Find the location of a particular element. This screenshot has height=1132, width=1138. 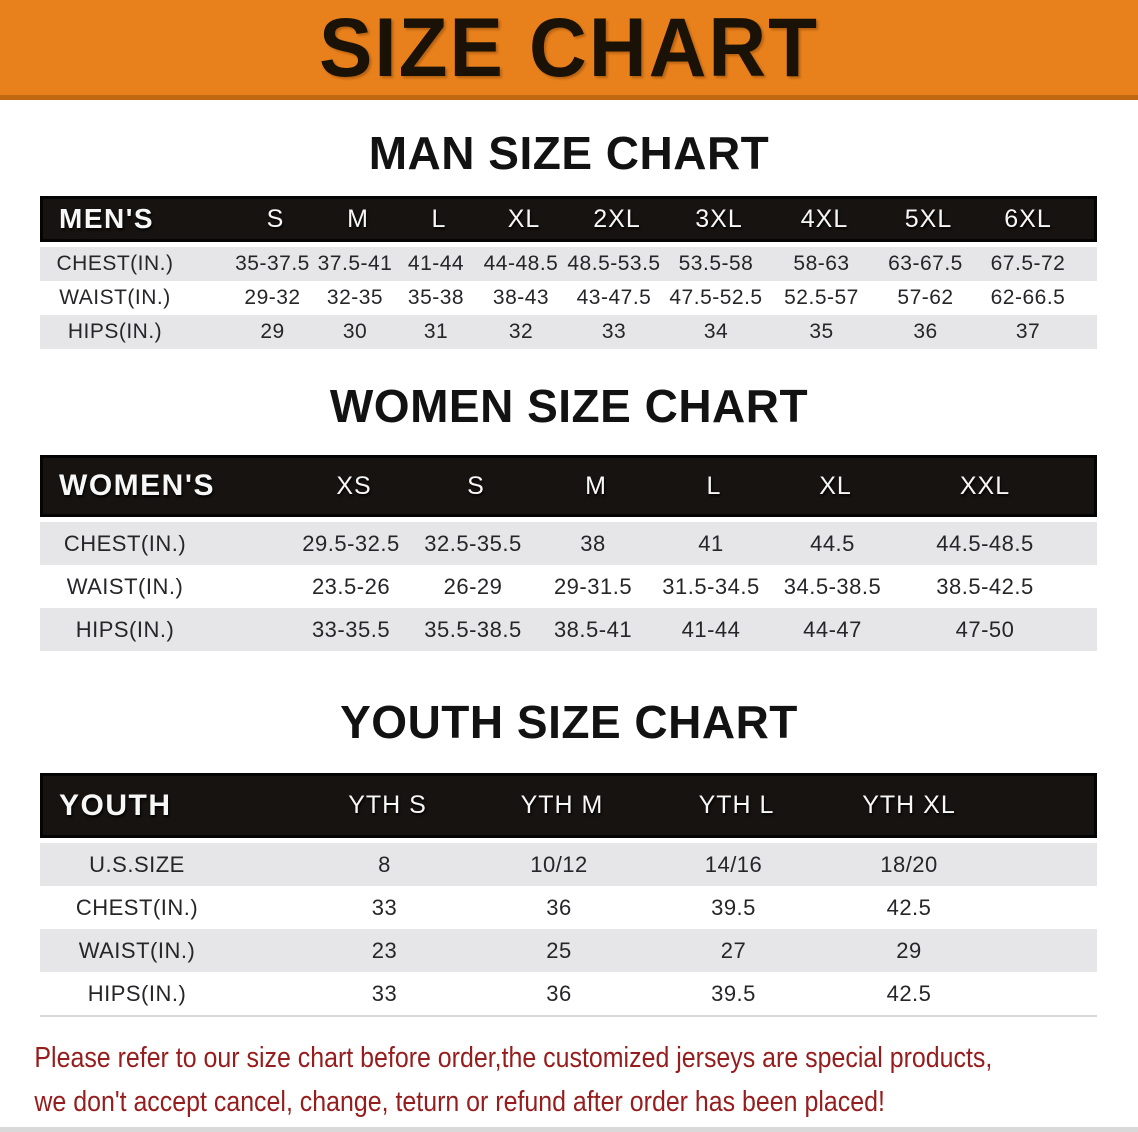

cell-value: 63-67.5 is located at coordinates (925, 263).